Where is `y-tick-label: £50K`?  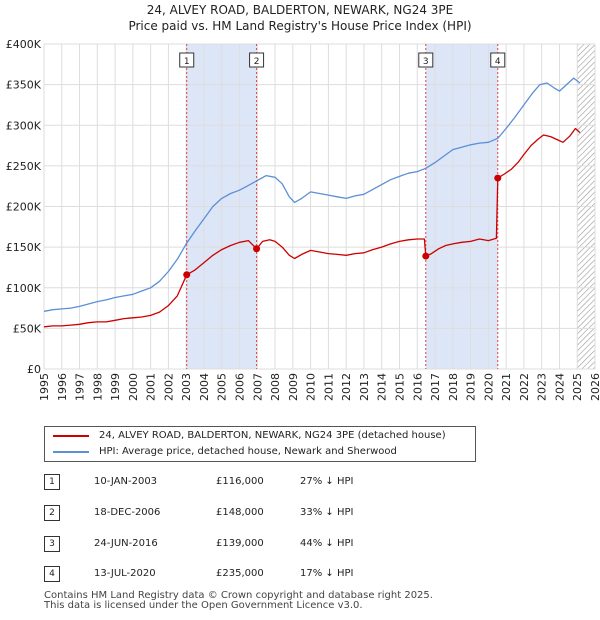
y-tick-label: £50K is located at coordinates (27, 328).